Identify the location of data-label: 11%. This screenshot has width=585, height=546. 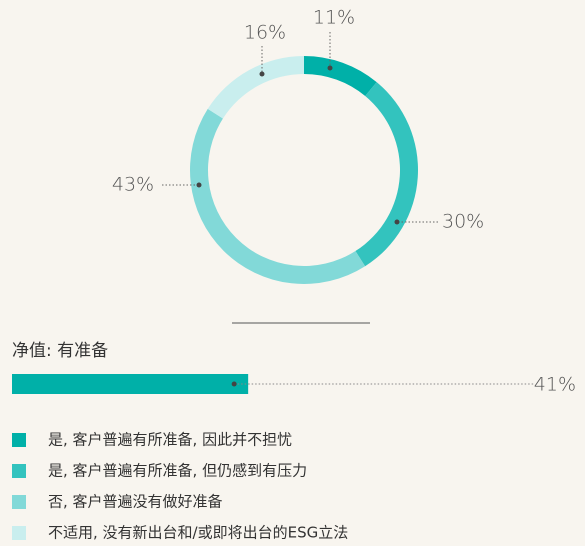
(334, 18).